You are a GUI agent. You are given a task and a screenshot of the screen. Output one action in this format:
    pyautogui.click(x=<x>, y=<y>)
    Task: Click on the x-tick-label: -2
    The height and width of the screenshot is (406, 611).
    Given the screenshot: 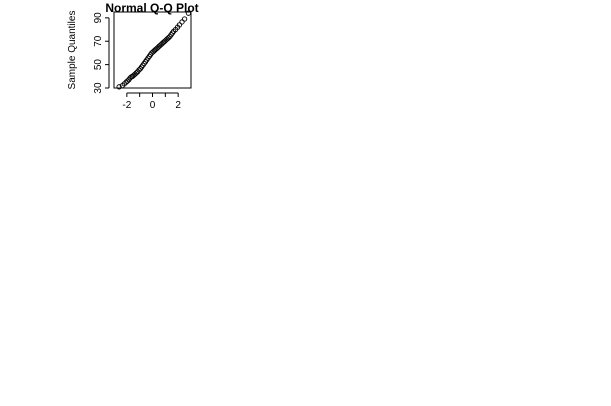 What is the action you would take?
    pyautogui.click(x=126, y=105)
    